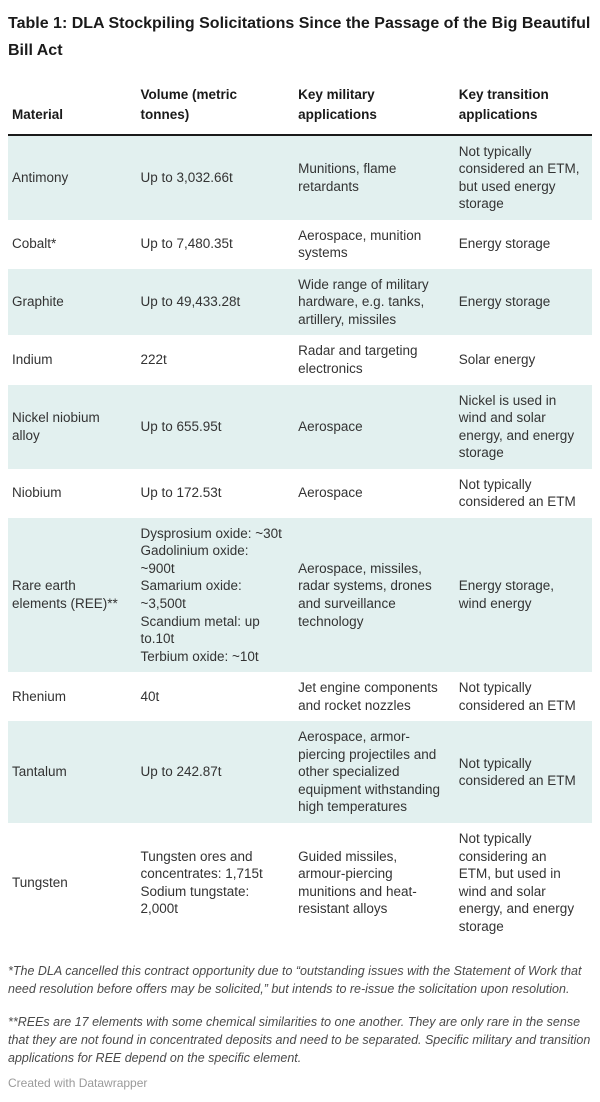 This screenshot has height=1102, width=600. I want to click on column-header-transition-applications: Key transition applications, so click(503, 104).